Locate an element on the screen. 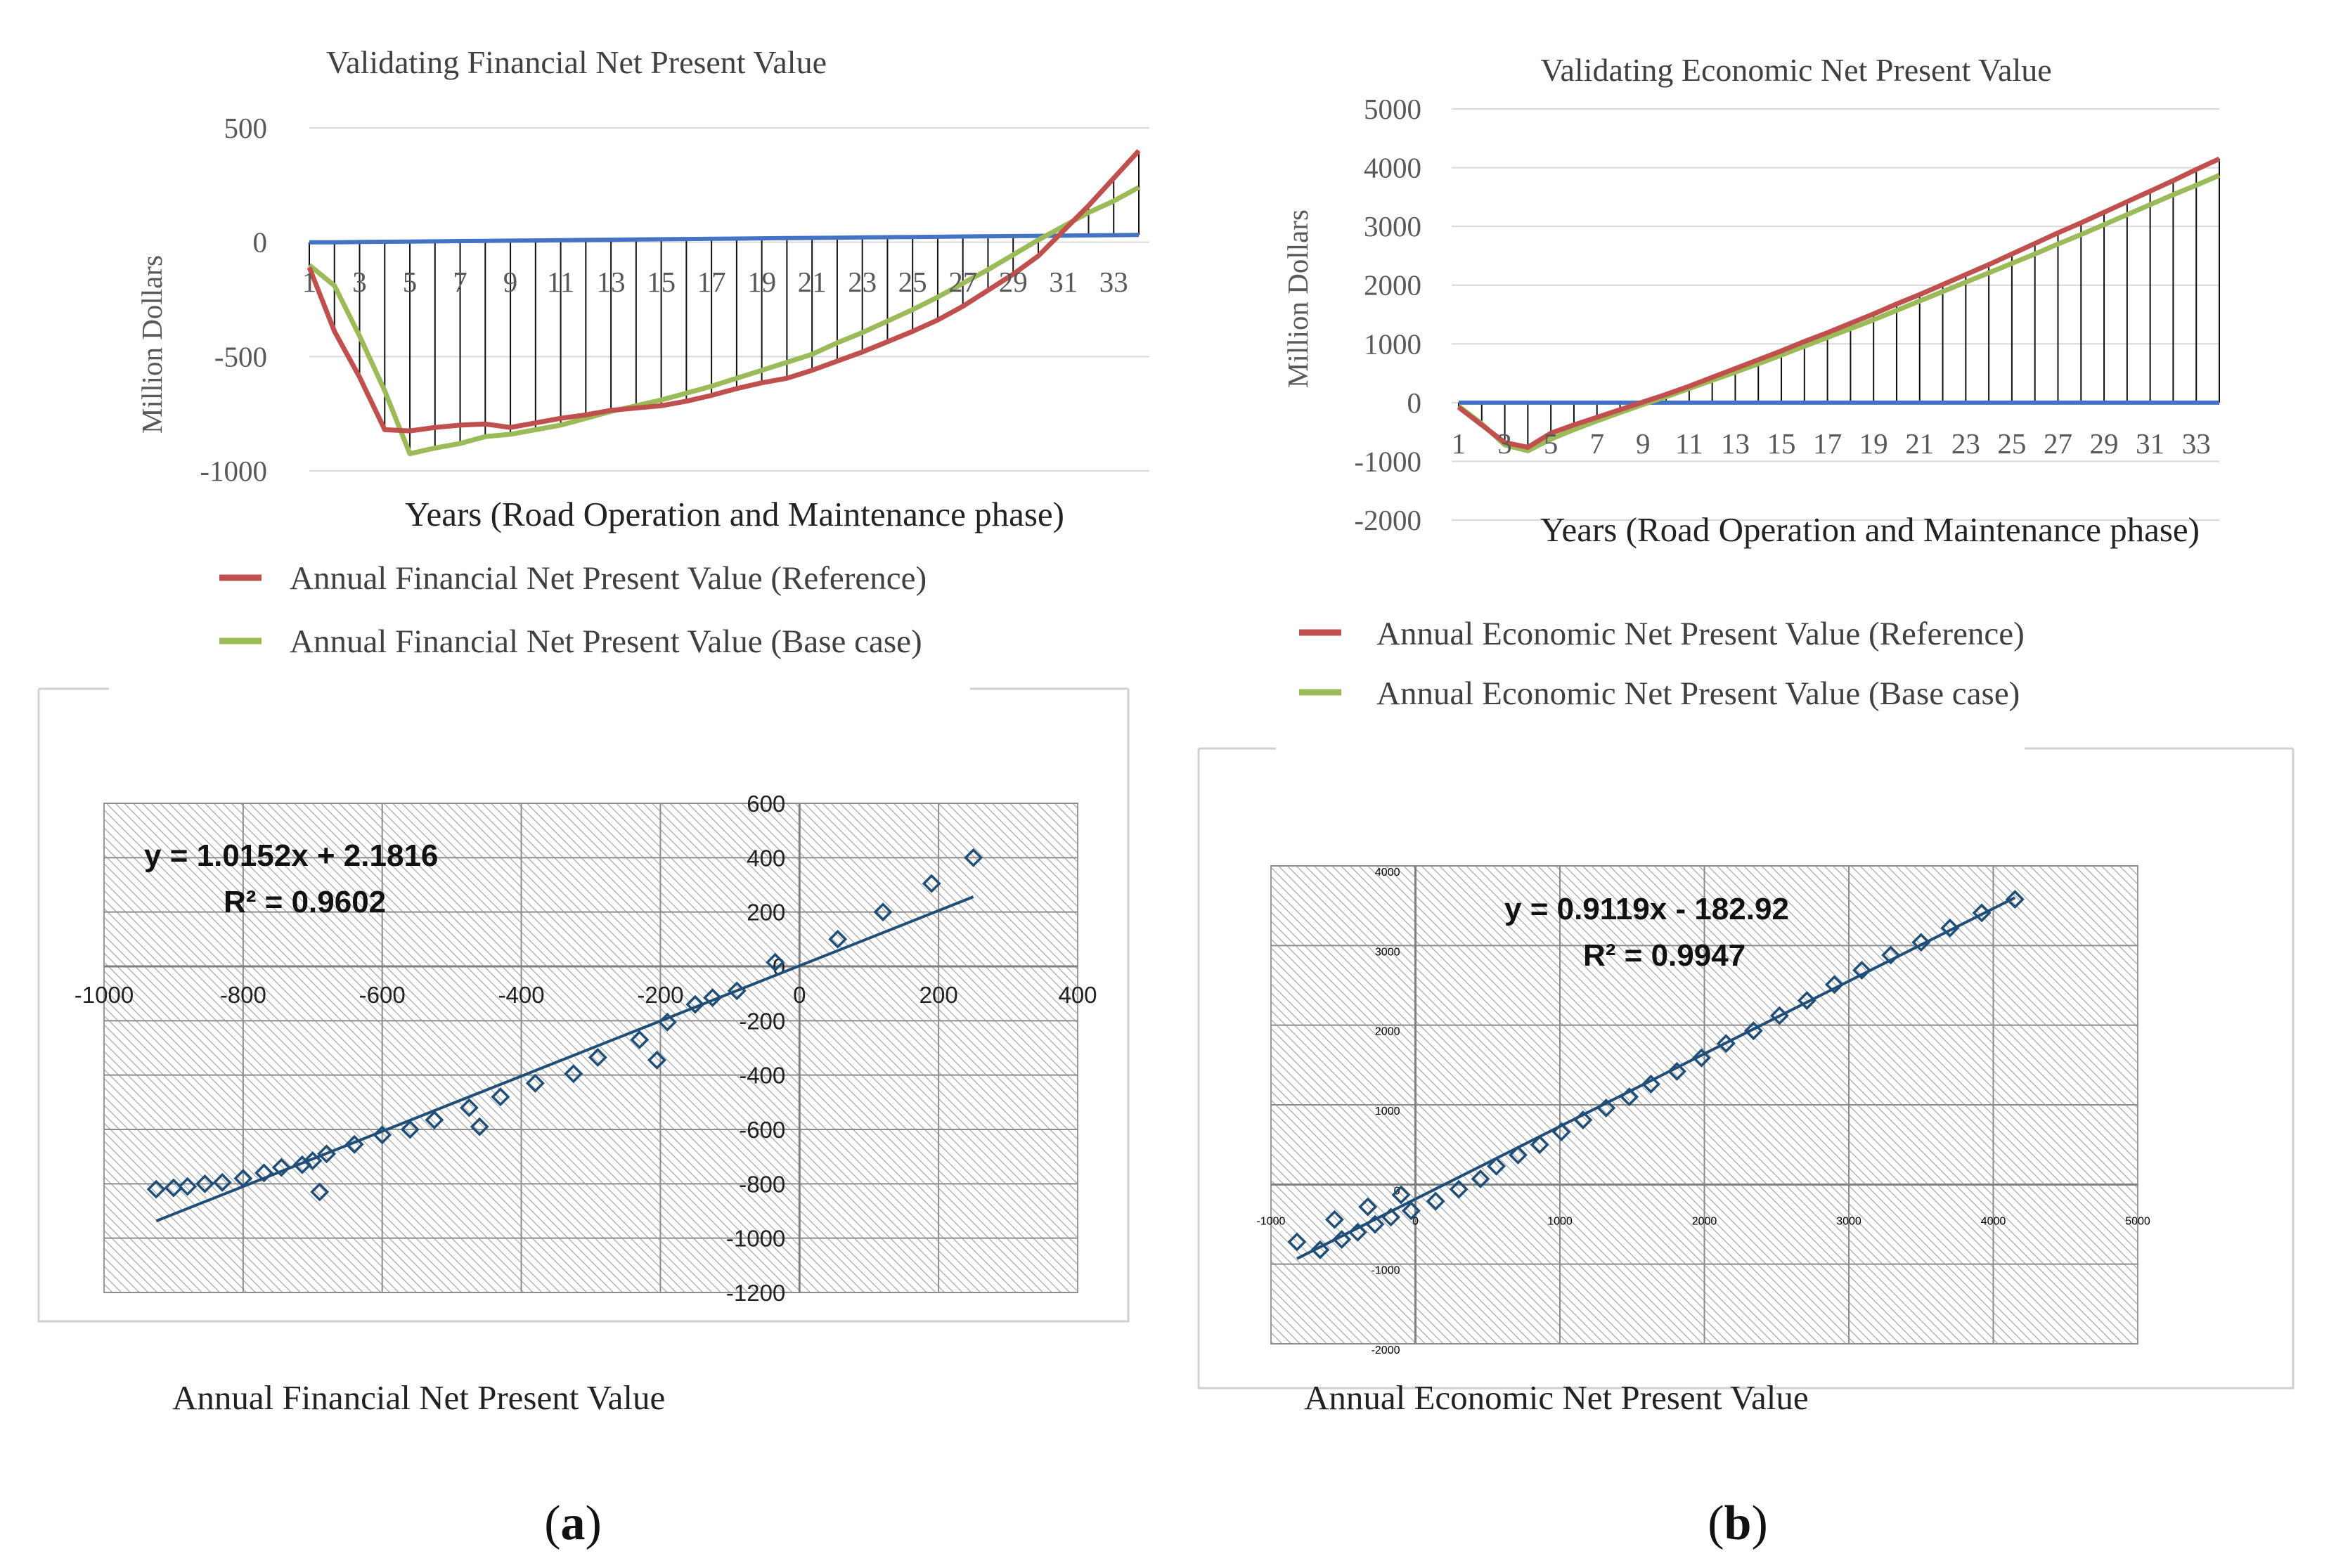 Image resolution: width=2336 pixels, height=1568 pixels. x-tick-label: 11 is located at coordinates (560, 282).